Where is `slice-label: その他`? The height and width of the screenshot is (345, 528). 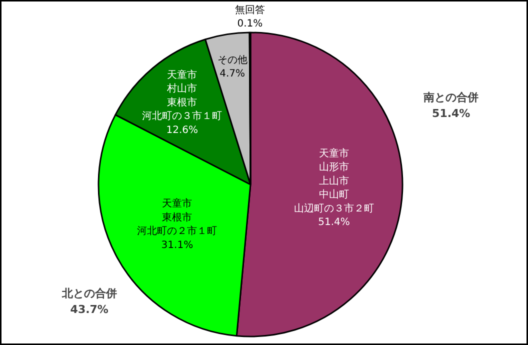 slice-label: その他 is located at coordinates (232, 60).